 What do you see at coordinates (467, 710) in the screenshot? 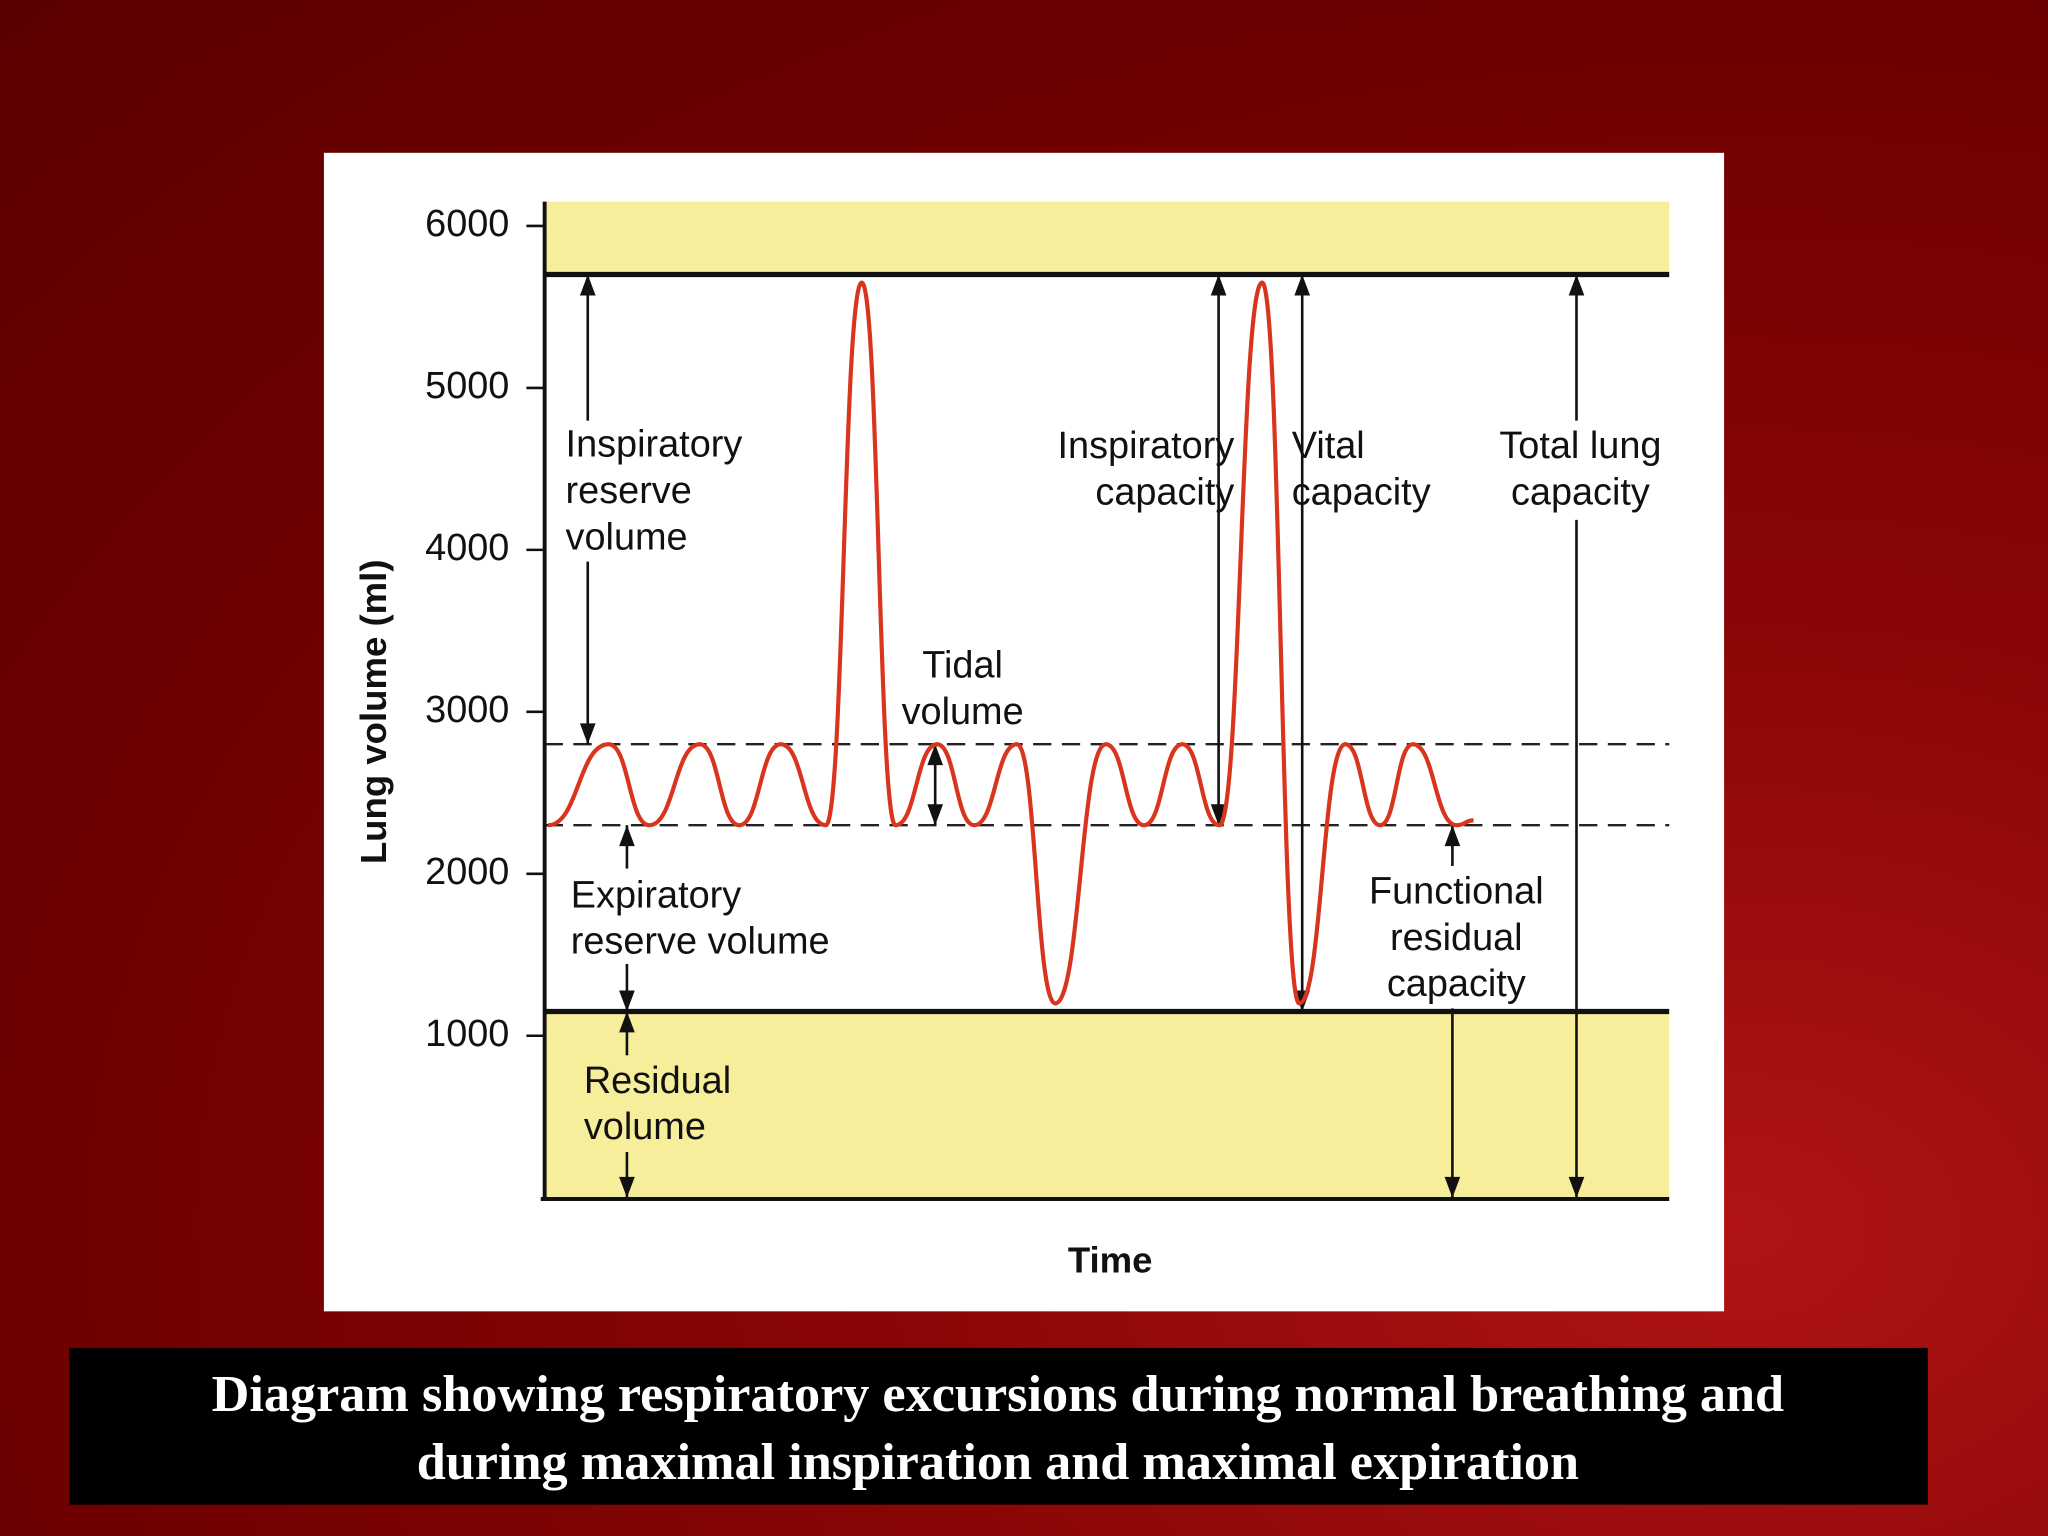
I see `y-tick-label: 3000` at bounding box center [467, 710].